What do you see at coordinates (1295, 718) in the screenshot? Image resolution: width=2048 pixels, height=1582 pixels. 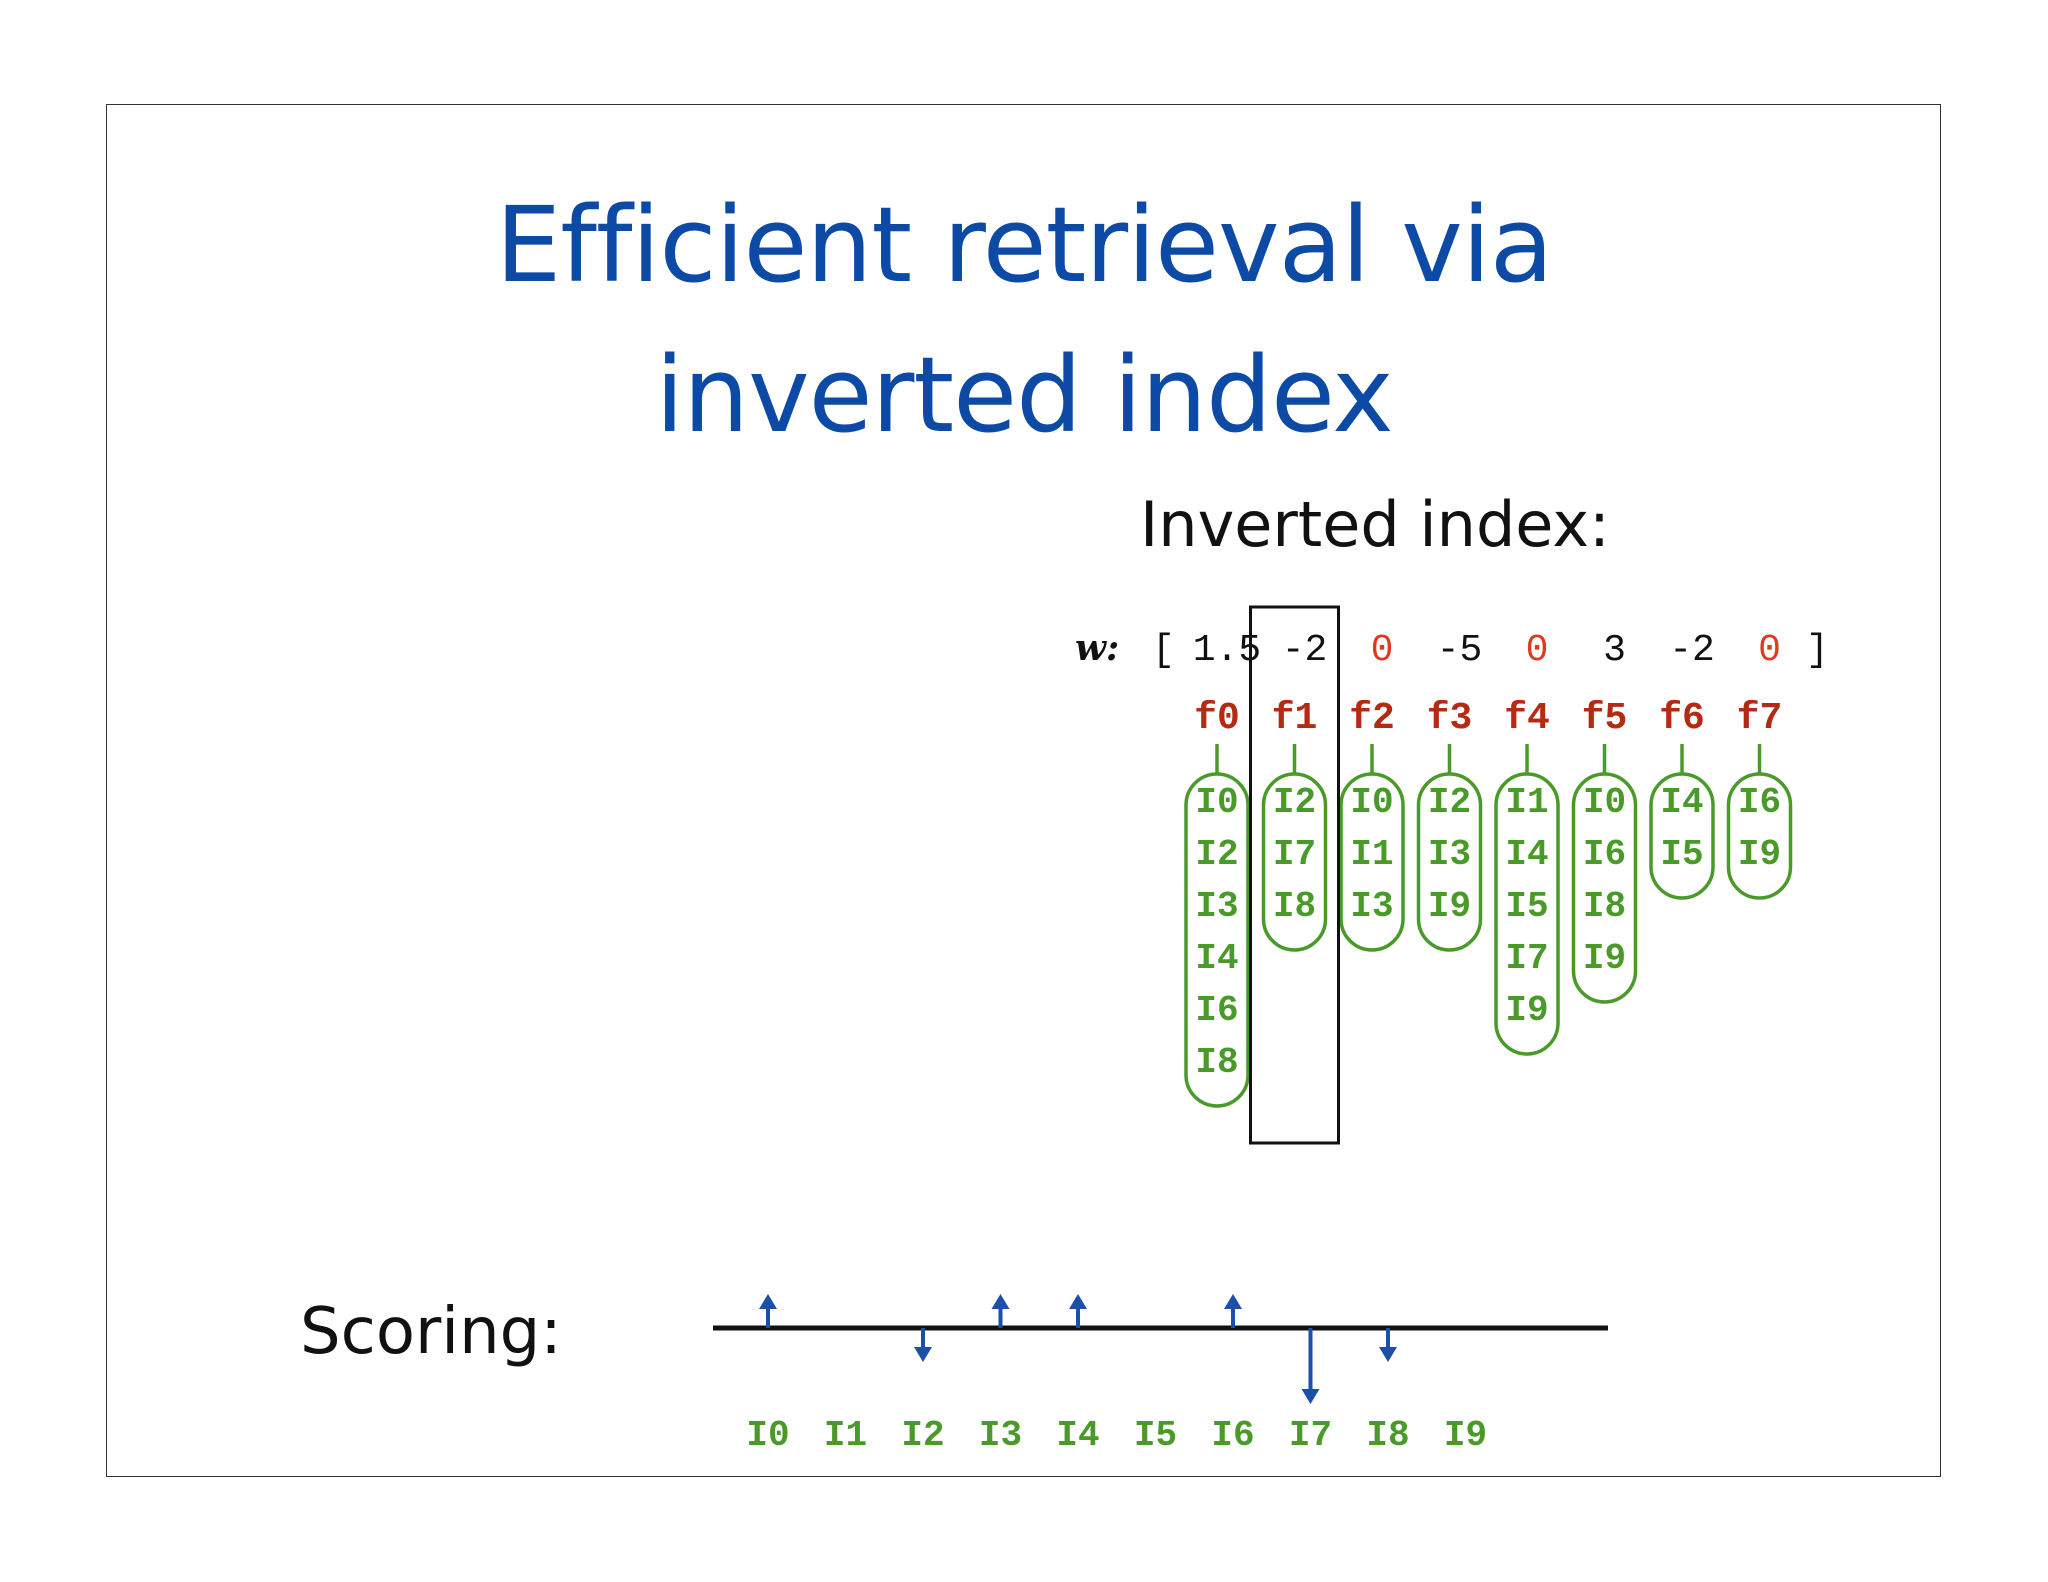 I see `feature-label-f1: f1` at bounding box center [1295, 718].